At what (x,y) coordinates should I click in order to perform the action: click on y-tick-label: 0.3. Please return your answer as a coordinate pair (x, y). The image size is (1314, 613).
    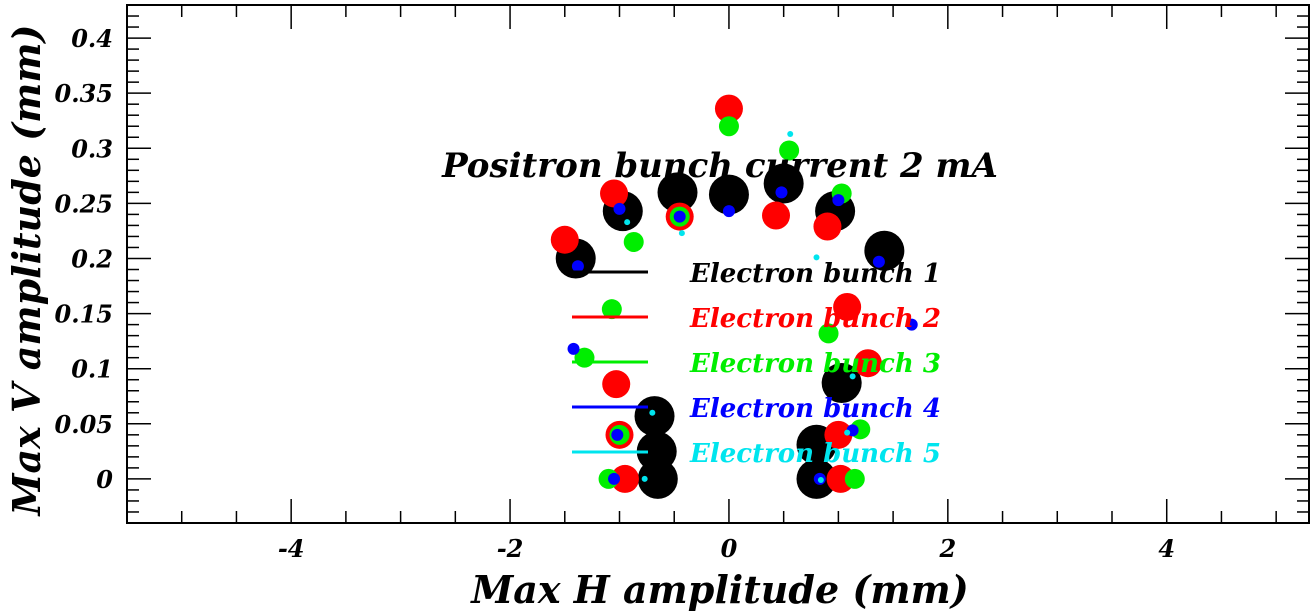
    Looking at the image, I should click on (92, 148).